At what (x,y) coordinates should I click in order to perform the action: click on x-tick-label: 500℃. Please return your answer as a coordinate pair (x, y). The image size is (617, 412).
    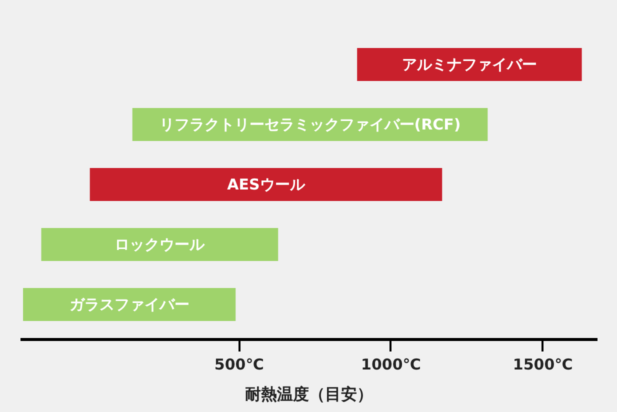
    Looking at the image, I should click on (239, 365).